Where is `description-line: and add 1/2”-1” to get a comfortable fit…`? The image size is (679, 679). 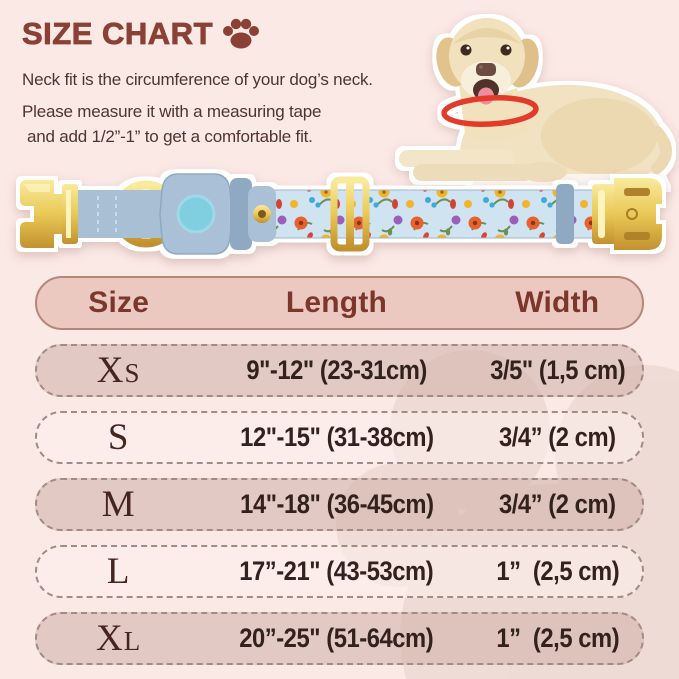
description-line: and add 1/2”-1” to get a comfortable fit… is located at coordinates (170, 136).